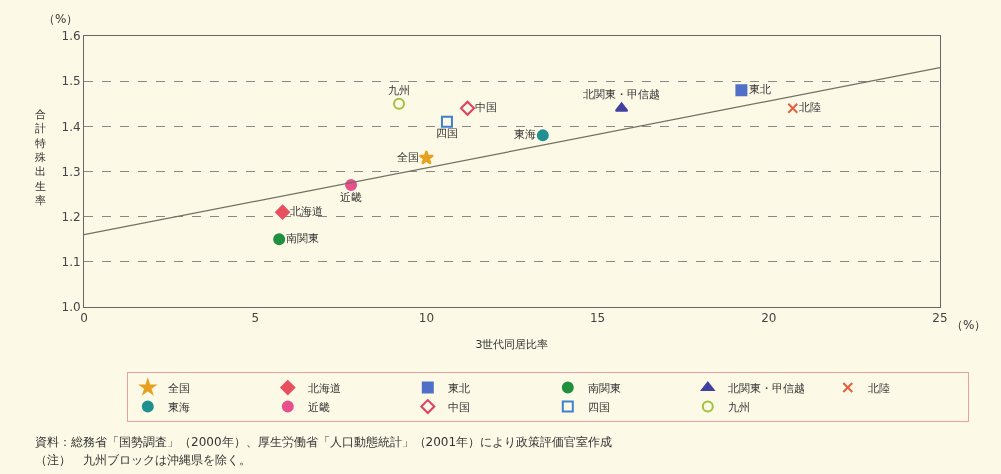 The image size is (1001, 474). What do you see at coordinates (458, 407) in the screenshot?
I see `legend-label: 中国` at bounding box center [458, 407].